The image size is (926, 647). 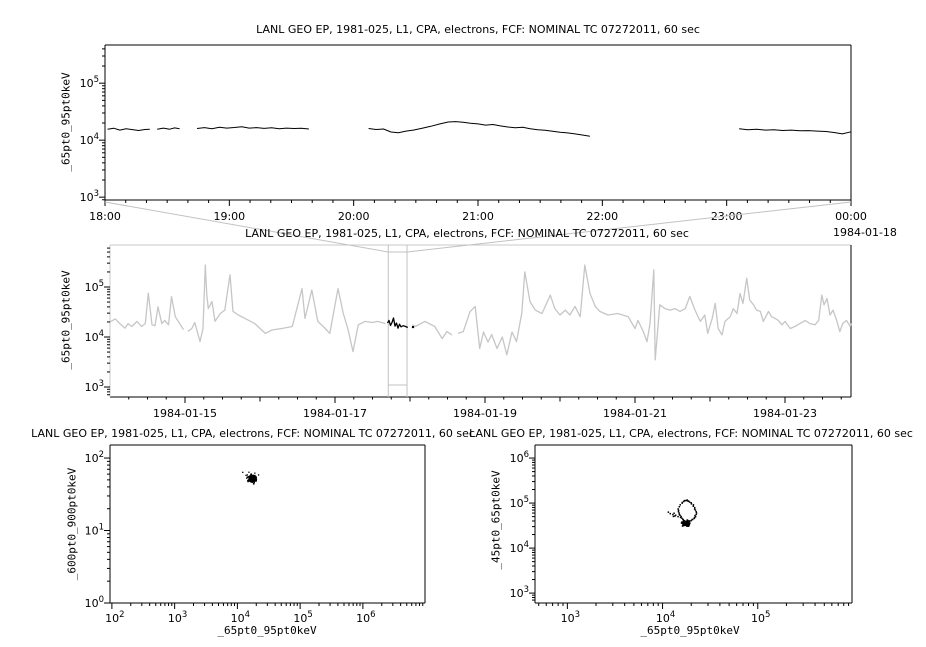 What do you see at coordinates (94, 286) in the screenshot?
I see `y-tick-label: 10⁵` at bounding box center [94, 286].